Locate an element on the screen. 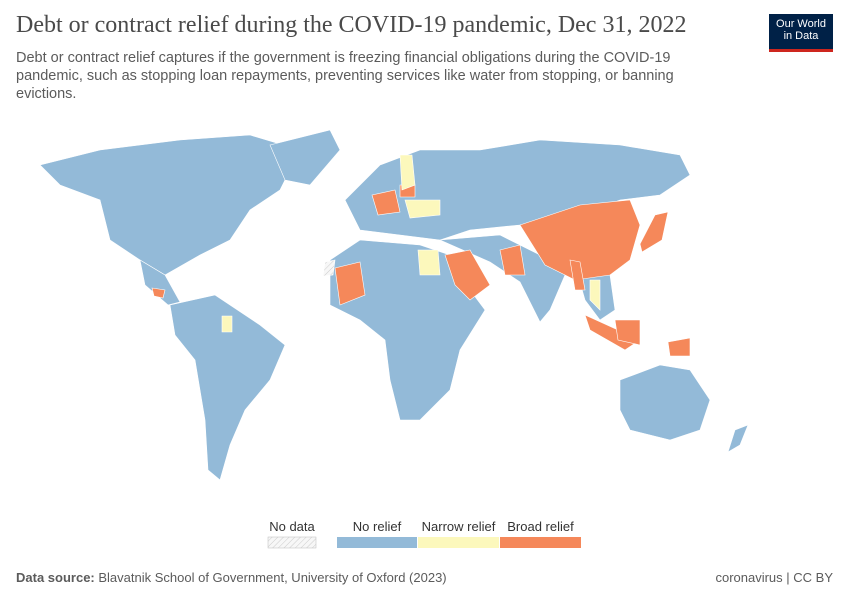 The height and width of the screenshot is (600, 850). north-america is located at coordinates (170, 205).